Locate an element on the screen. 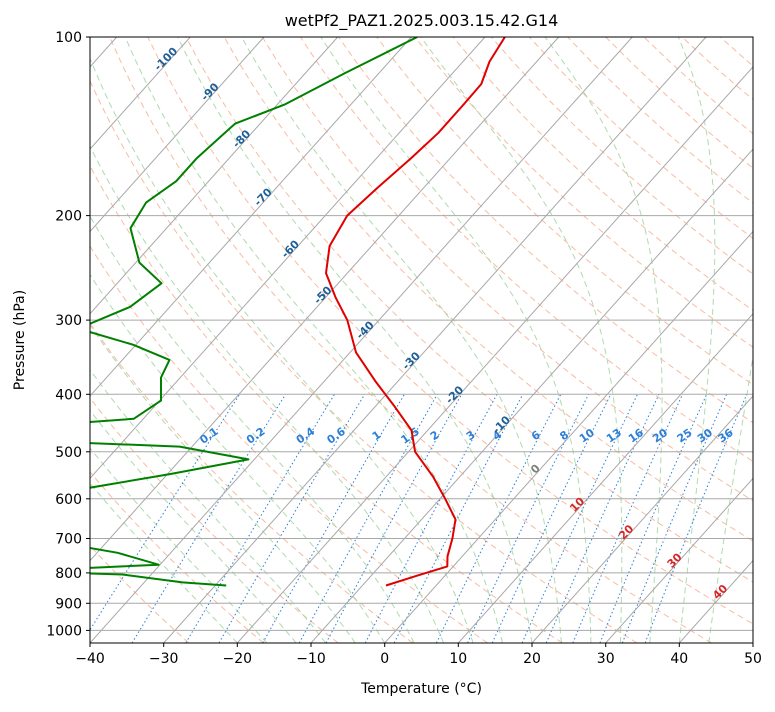  x-tick-label: −40 is located at coordinates (90, 659).